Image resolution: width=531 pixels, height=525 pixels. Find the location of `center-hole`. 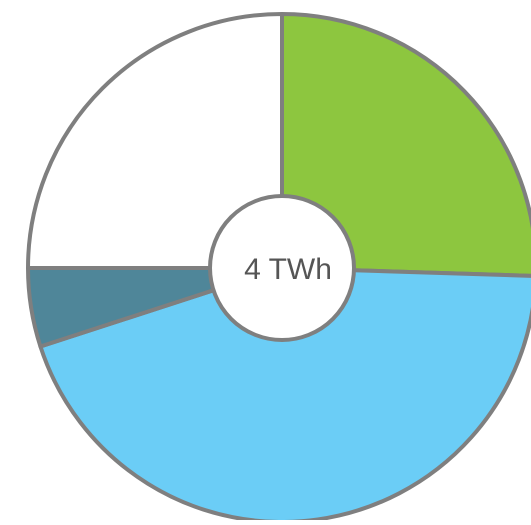

center-hole is located at coordinates (282, 268).